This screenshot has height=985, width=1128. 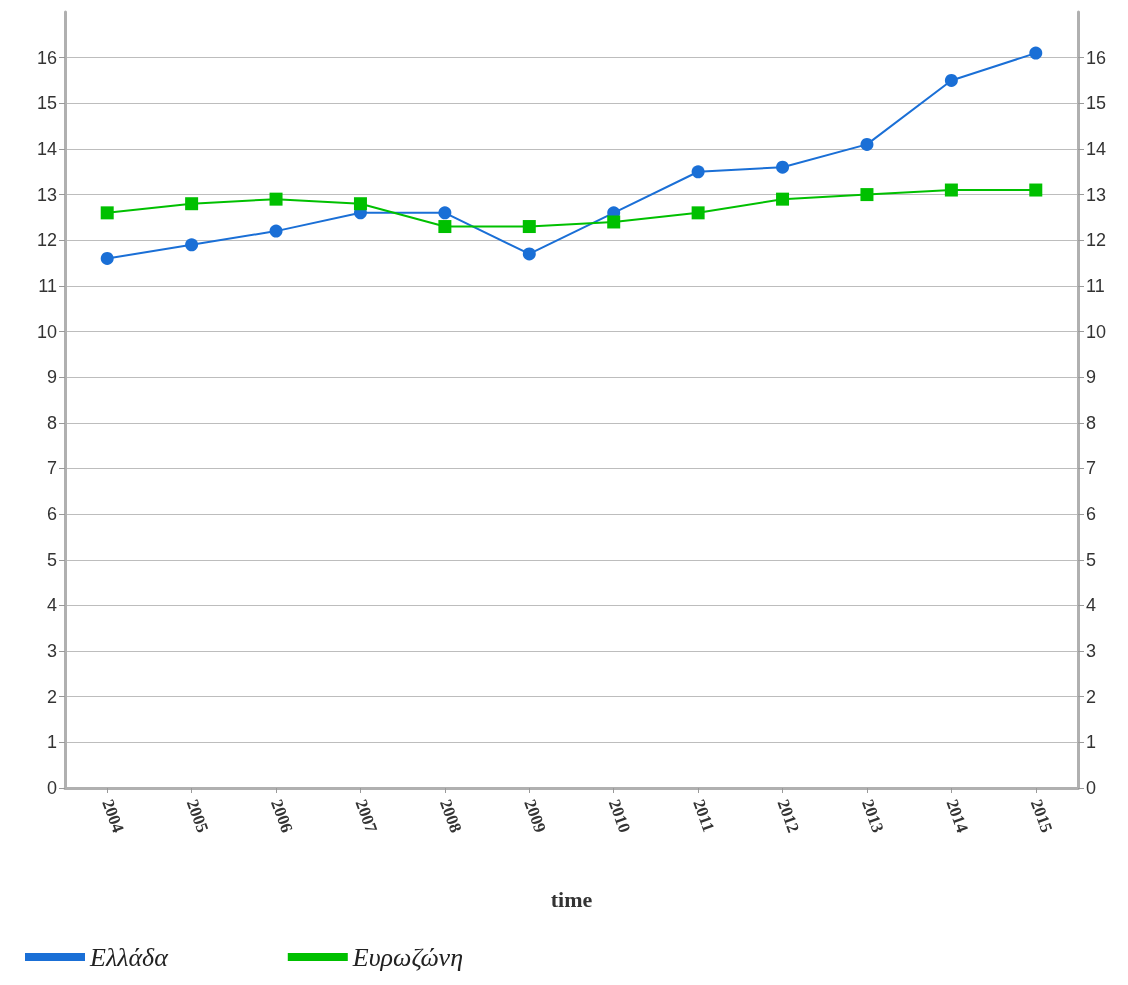 I want to click on y-tick-label: 1, so click(x=51, y=742).